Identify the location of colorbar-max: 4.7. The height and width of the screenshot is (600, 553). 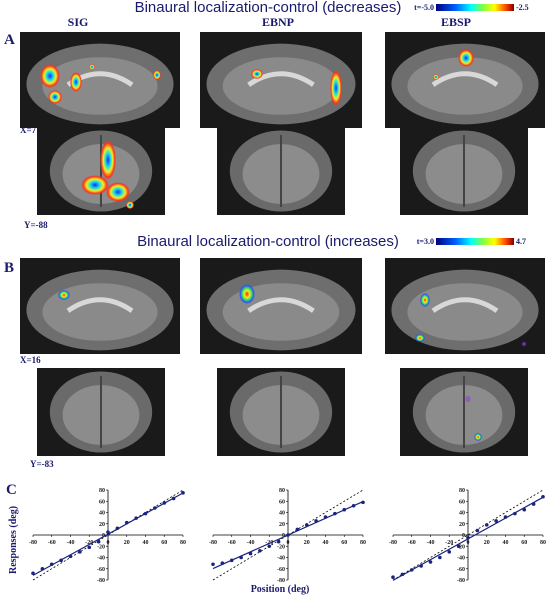
(521, 241).